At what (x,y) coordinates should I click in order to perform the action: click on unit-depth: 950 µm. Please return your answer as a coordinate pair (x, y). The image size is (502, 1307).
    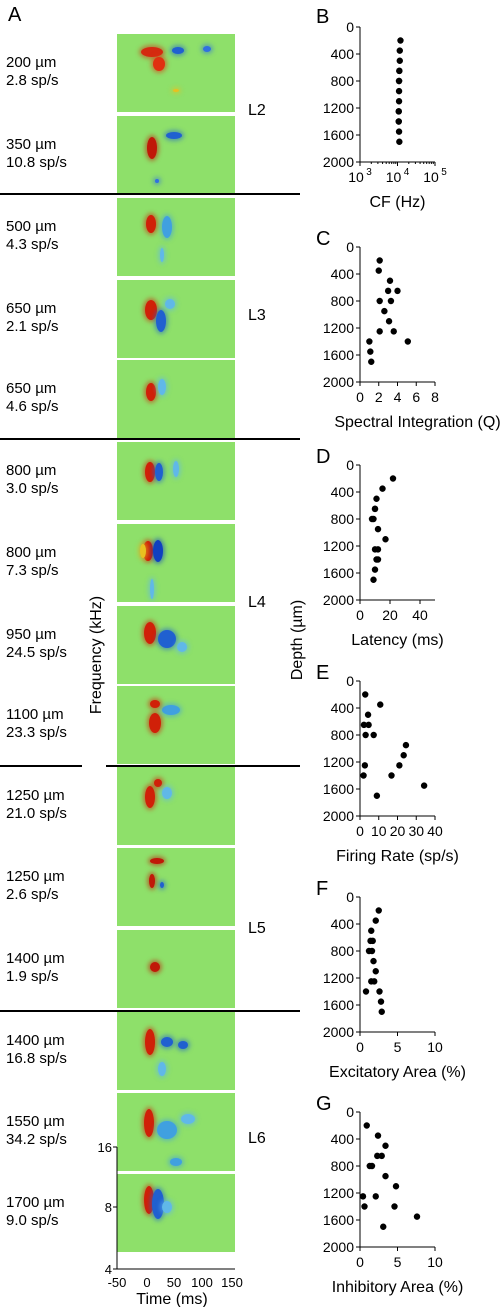
    Looking at the image, I should click on (31, 634).